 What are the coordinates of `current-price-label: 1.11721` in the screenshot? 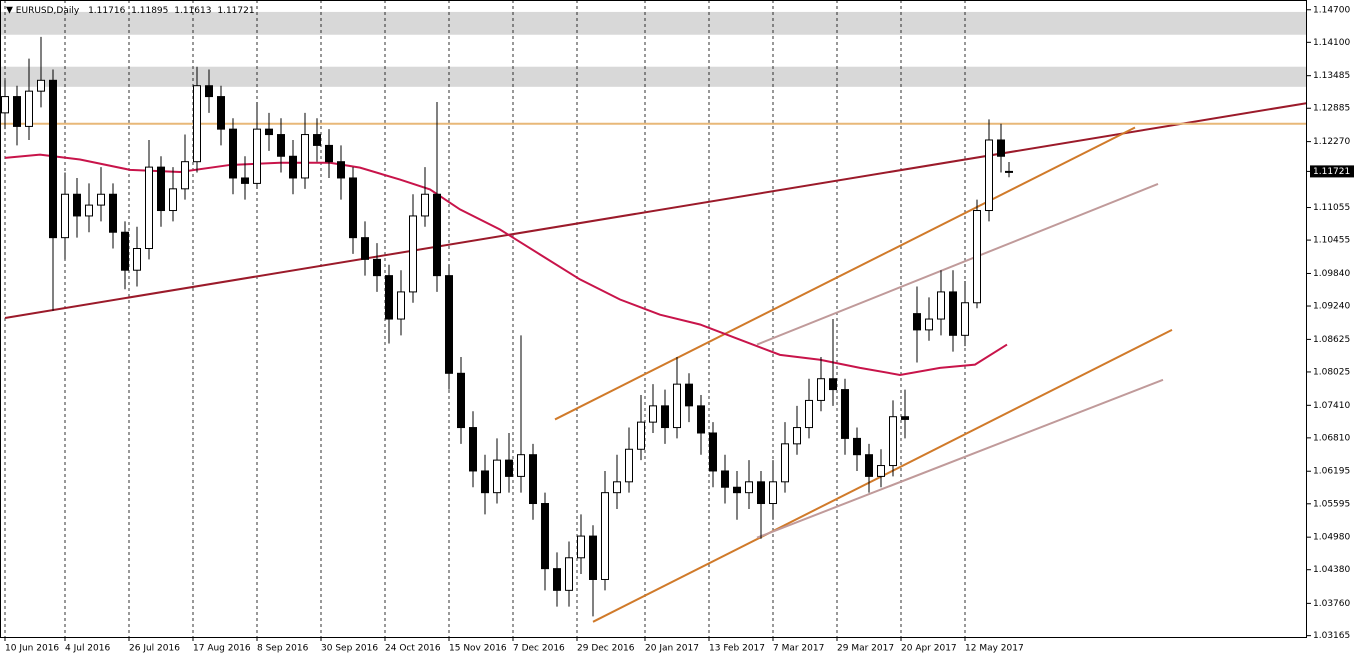 It's located at (1331, 172).